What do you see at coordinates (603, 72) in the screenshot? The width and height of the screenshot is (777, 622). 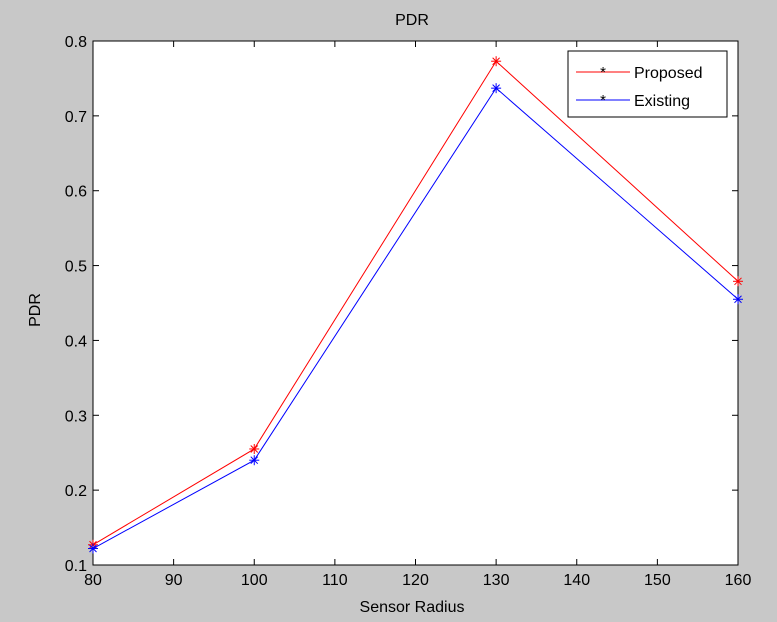 I see `legend-marker-proposed: *` at bounding box center [603, 72].